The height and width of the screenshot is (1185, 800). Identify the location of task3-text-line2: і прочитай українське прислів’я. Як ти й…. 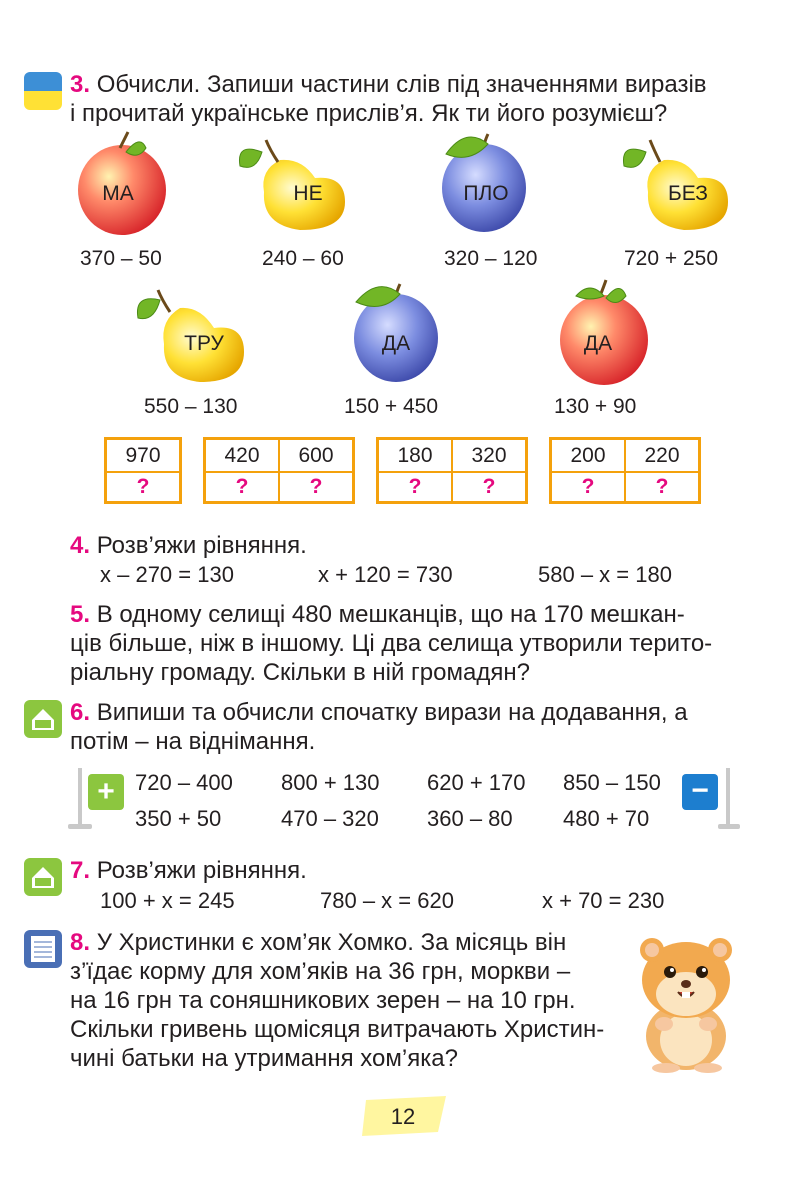
(369, 113).